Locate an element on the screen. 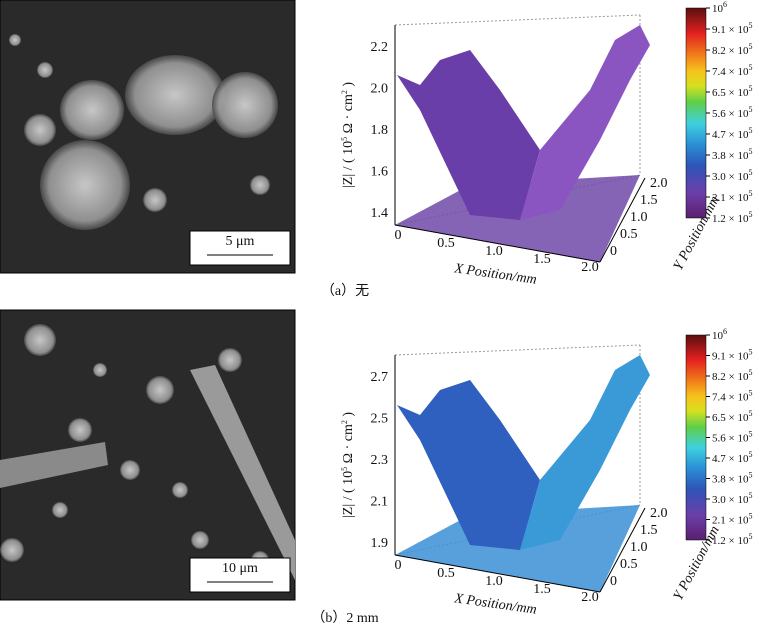 This screenshot has height=634, width=782. y-tick-label: 1.5 is located at coordinates (649, 200).